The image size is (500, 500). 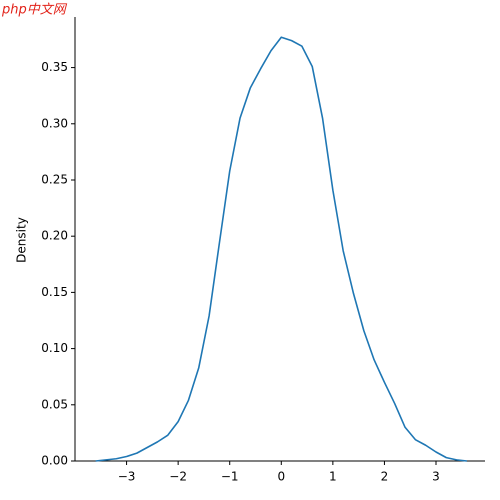 I want to click on y-axis-label: Density, so click(x=22, y=240).